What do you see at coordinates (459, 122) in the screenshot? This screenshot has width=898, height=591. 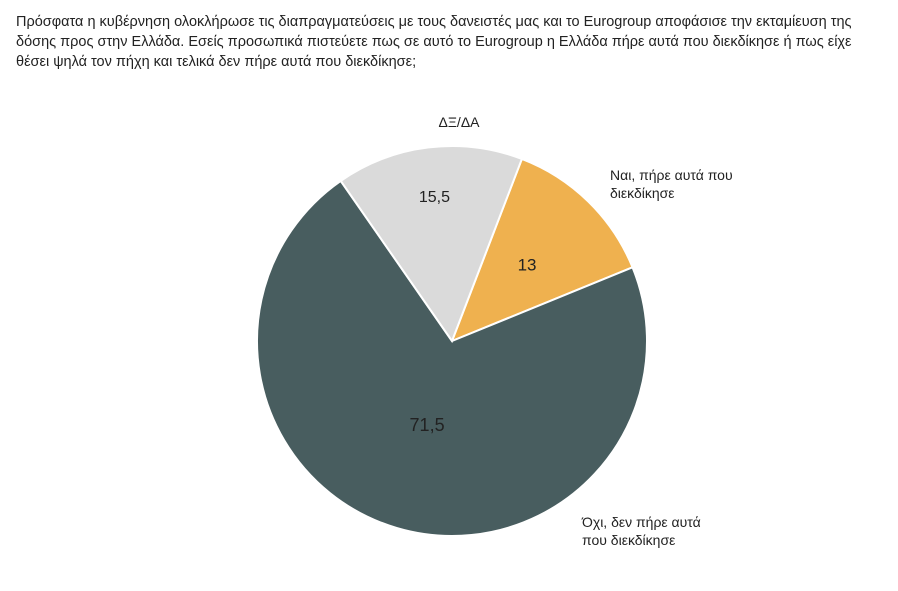 I see `slice-category-label: ΔΞ/ΔΑ` at bounding box center [459, 122].